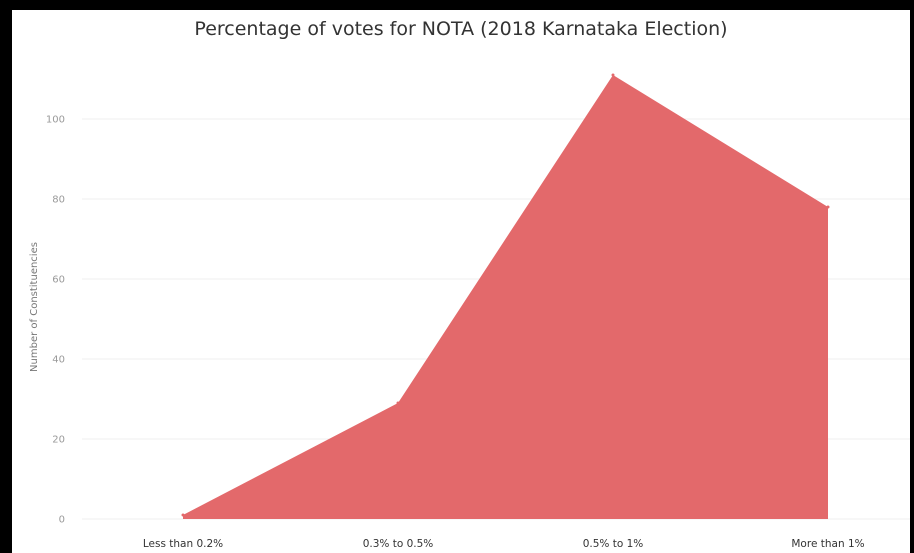  What do you see at coordinates (34, 307) in the screenshot?
I see `y-axis-label: Number of Constituencies` at bounding box center [34, 307].